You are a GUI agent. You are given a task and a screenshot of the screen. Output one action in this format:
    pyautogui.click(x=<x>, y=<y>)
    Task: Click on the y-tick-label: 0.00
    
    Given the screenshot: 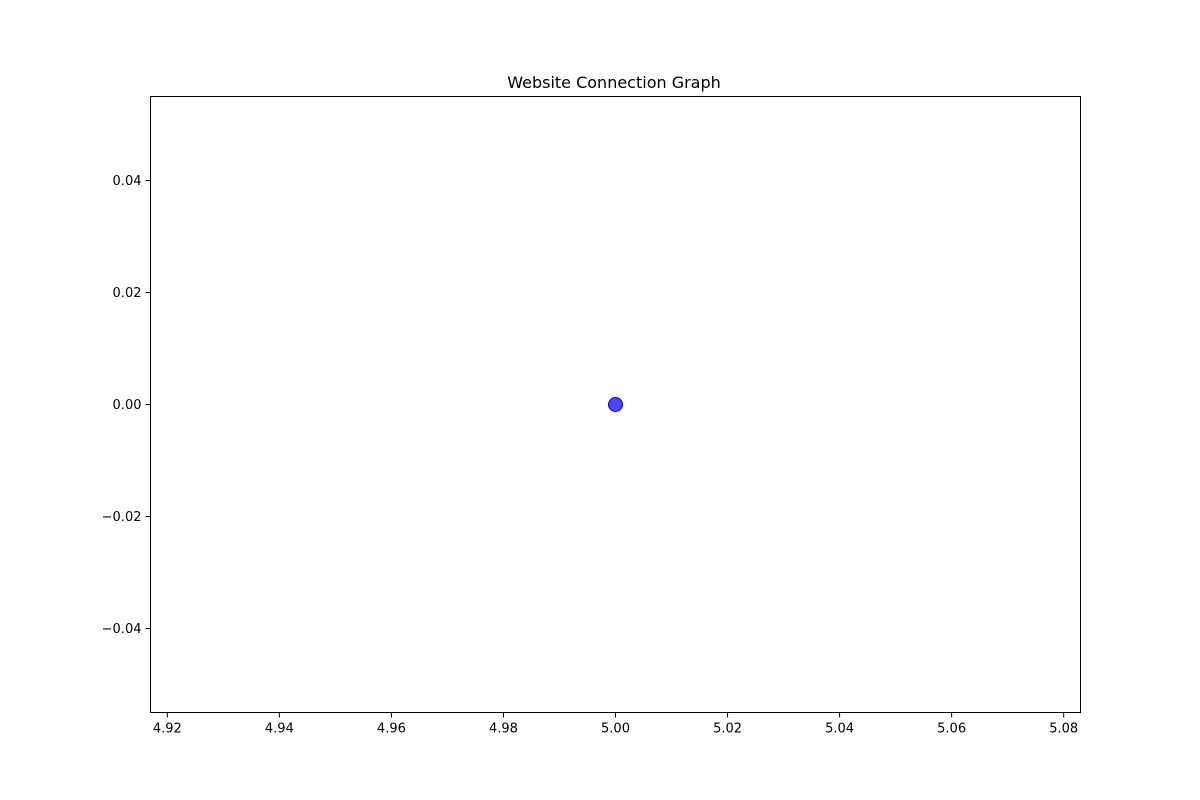 What is the action you would take?
    pyautogui.click(x=127, y=405)
    